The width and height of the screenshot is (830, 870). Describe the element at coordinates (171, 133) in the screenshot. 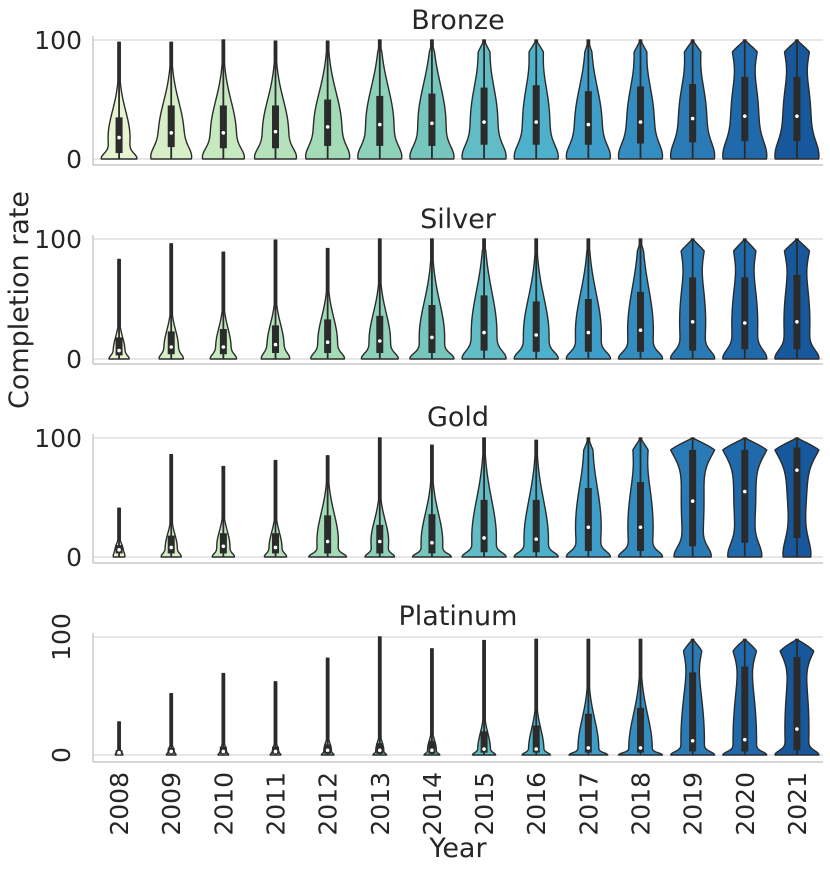

I see `median-dot-2009` at that location.